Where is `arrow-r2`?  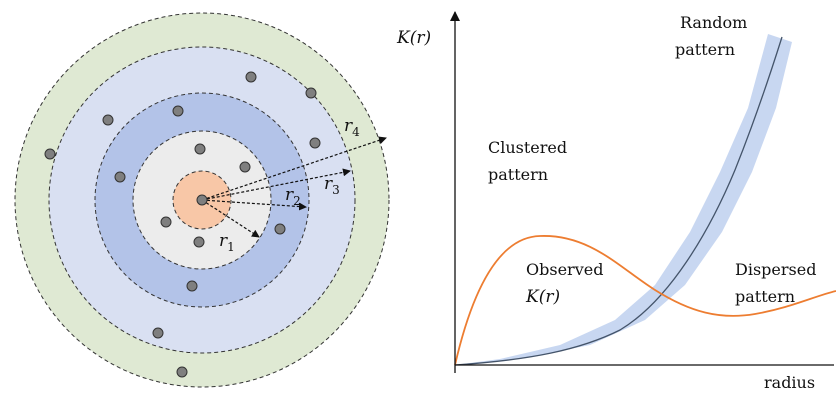 arrow-r2 is located at coordinates (254, 205).